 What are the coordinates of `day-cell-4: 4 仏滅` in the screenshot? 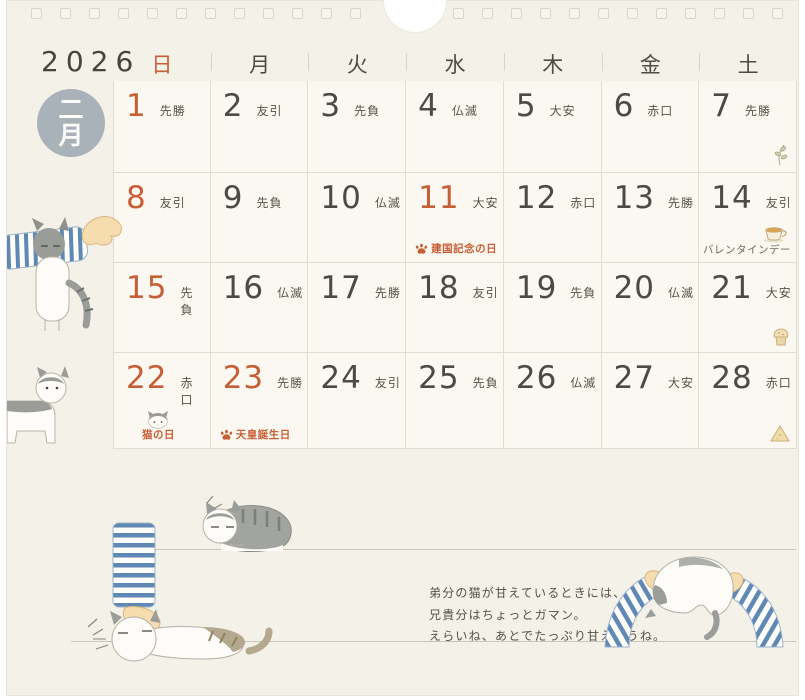 It's located at (455, 127).